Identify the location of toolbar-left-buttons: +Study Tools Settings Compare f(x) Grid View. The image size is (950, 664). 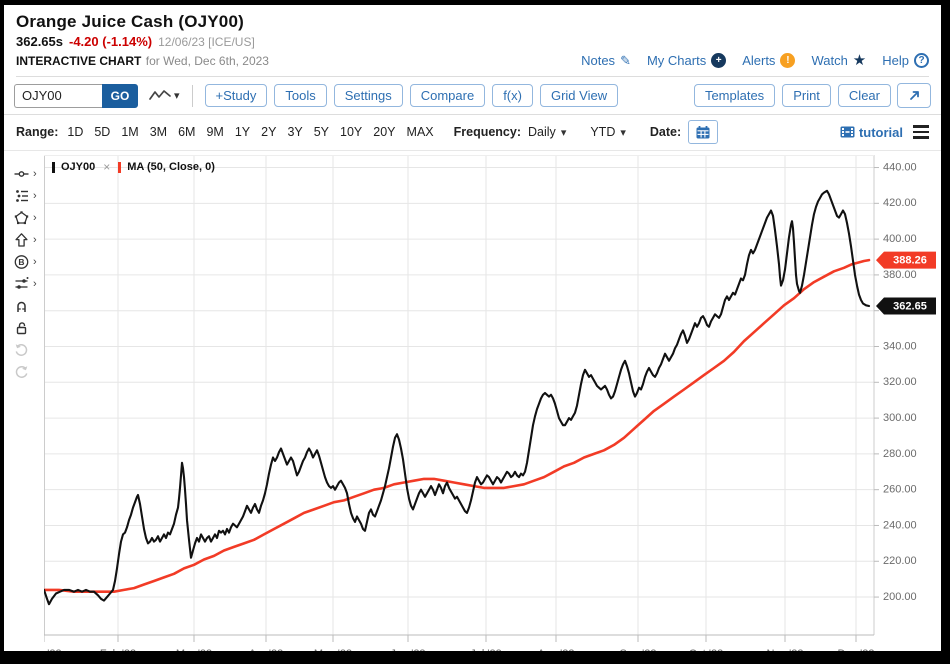
(411, 95).